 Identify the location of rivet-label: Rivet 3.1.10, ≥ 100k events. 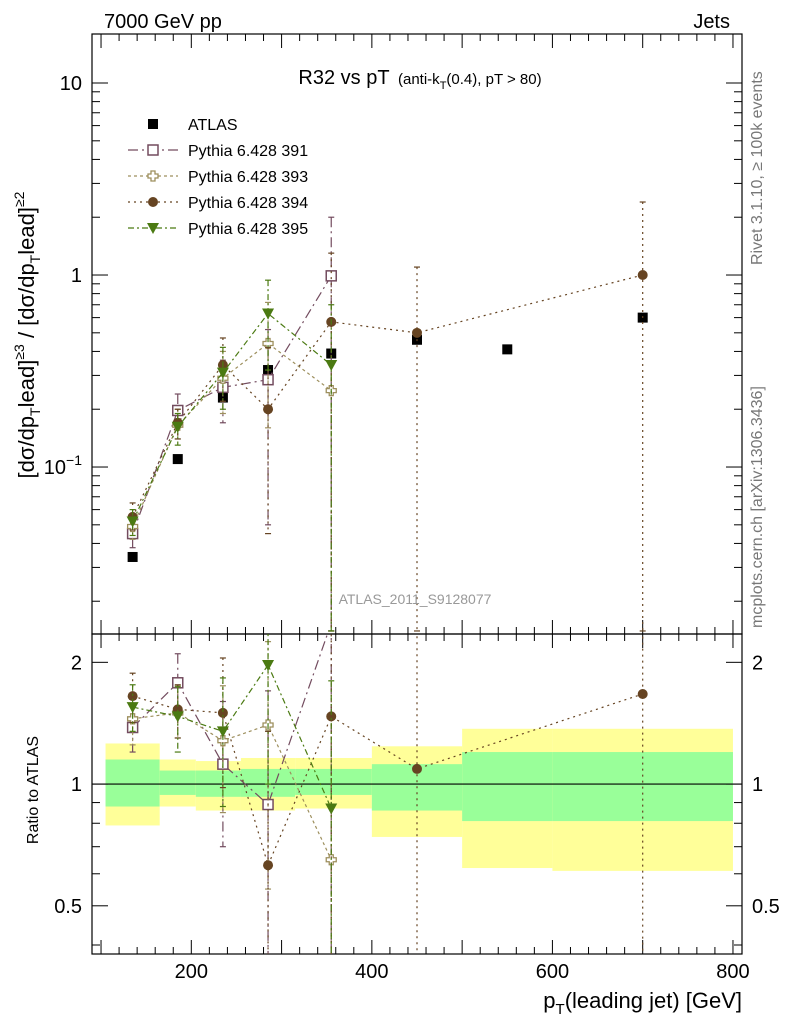
(757, 168).